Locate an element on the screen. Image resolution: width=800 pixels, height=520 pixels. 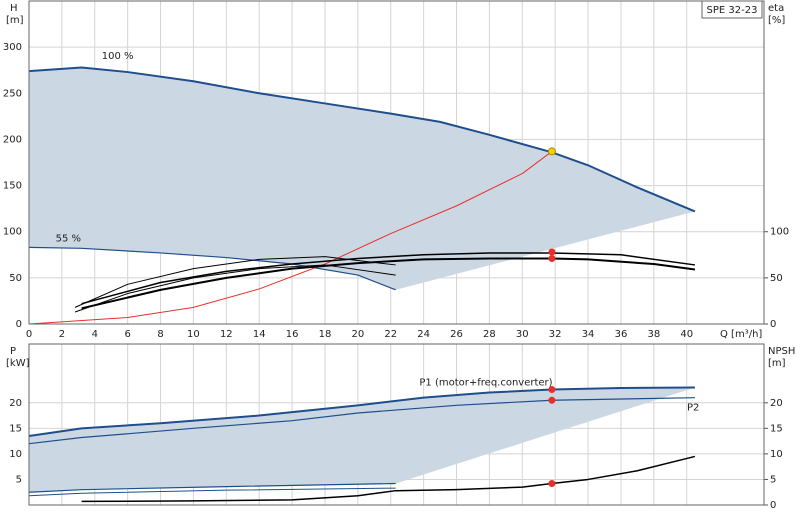
series-label: P1 (motor+freq.converter) is located at coordinates (485, 383).